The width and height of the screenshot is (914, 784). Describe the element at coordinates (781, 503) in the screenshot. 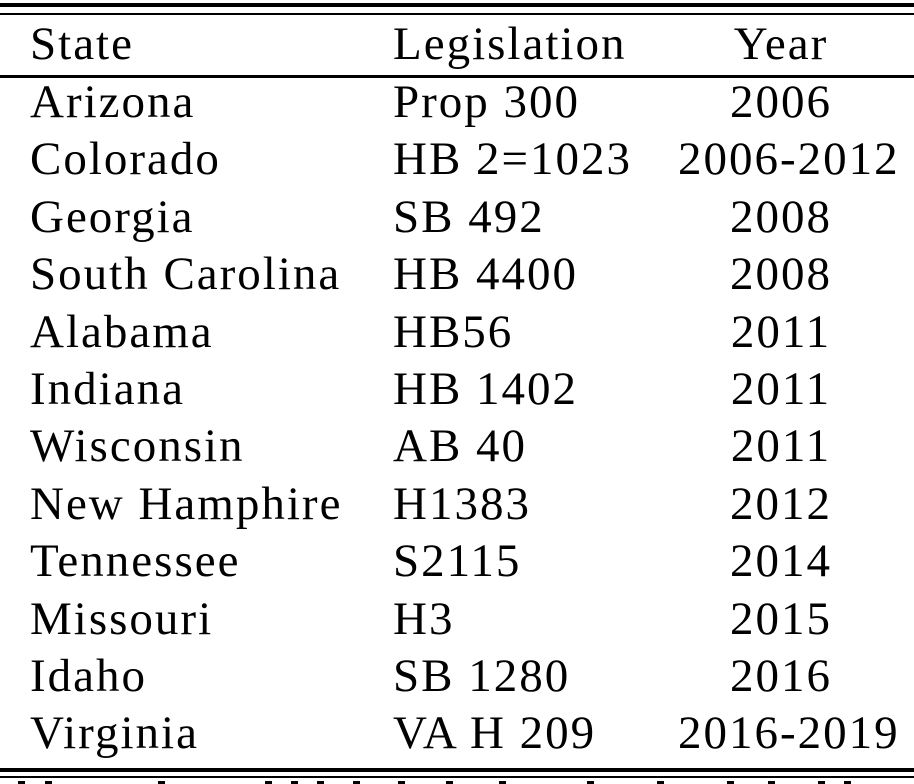

I see `cell-year: 2012` at that location.